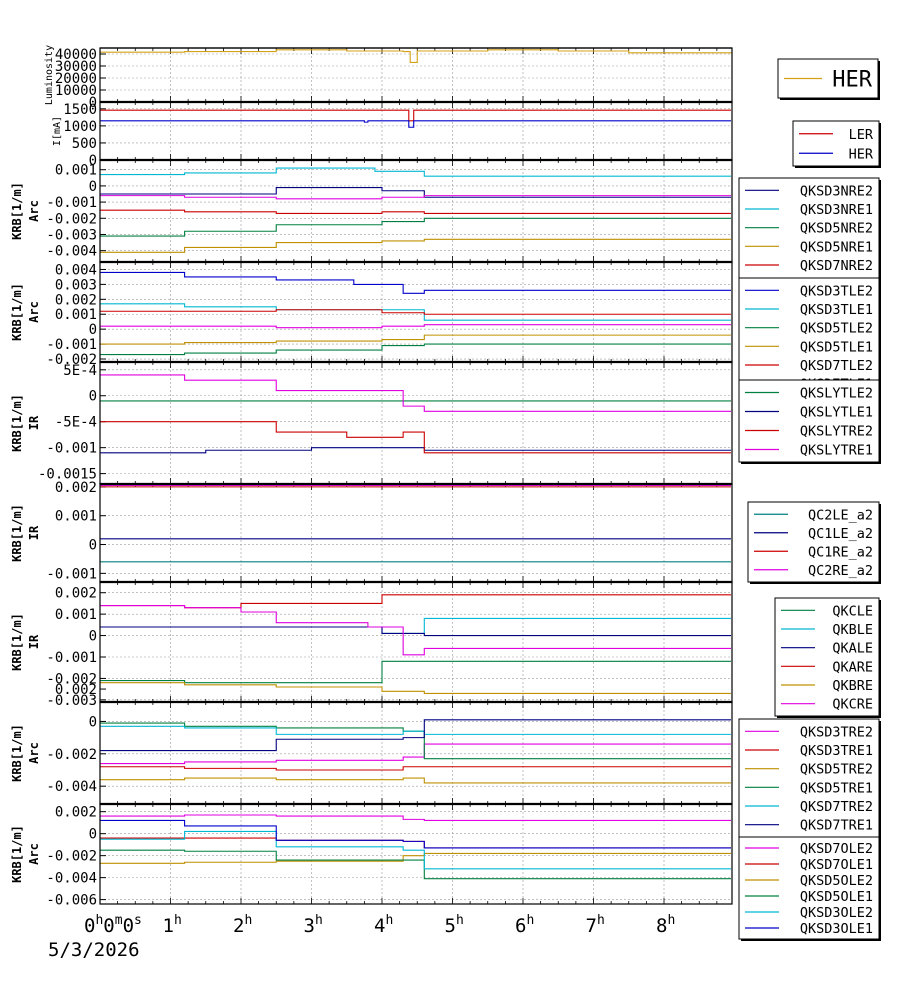 The image size is (900, 984). Describe the element at coordinates (415, 326) in the screenshot. I see `series-line-qksd7tle1` at that location.